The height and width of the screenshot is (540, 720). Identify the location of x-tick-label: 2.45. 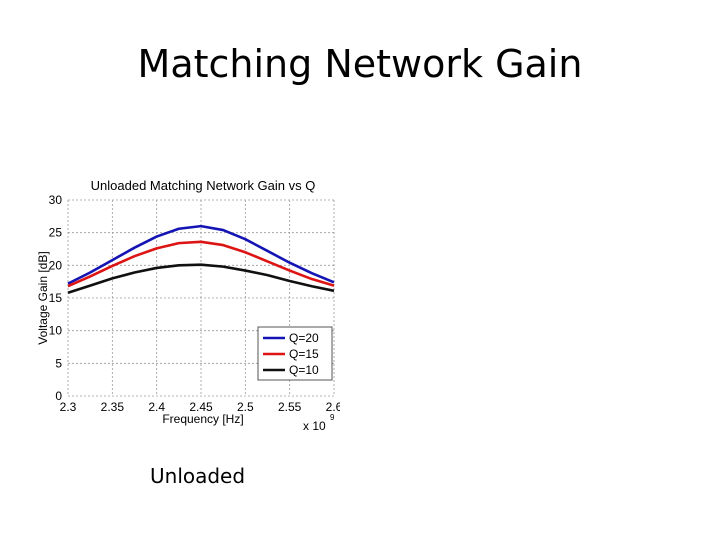
(201, 407).